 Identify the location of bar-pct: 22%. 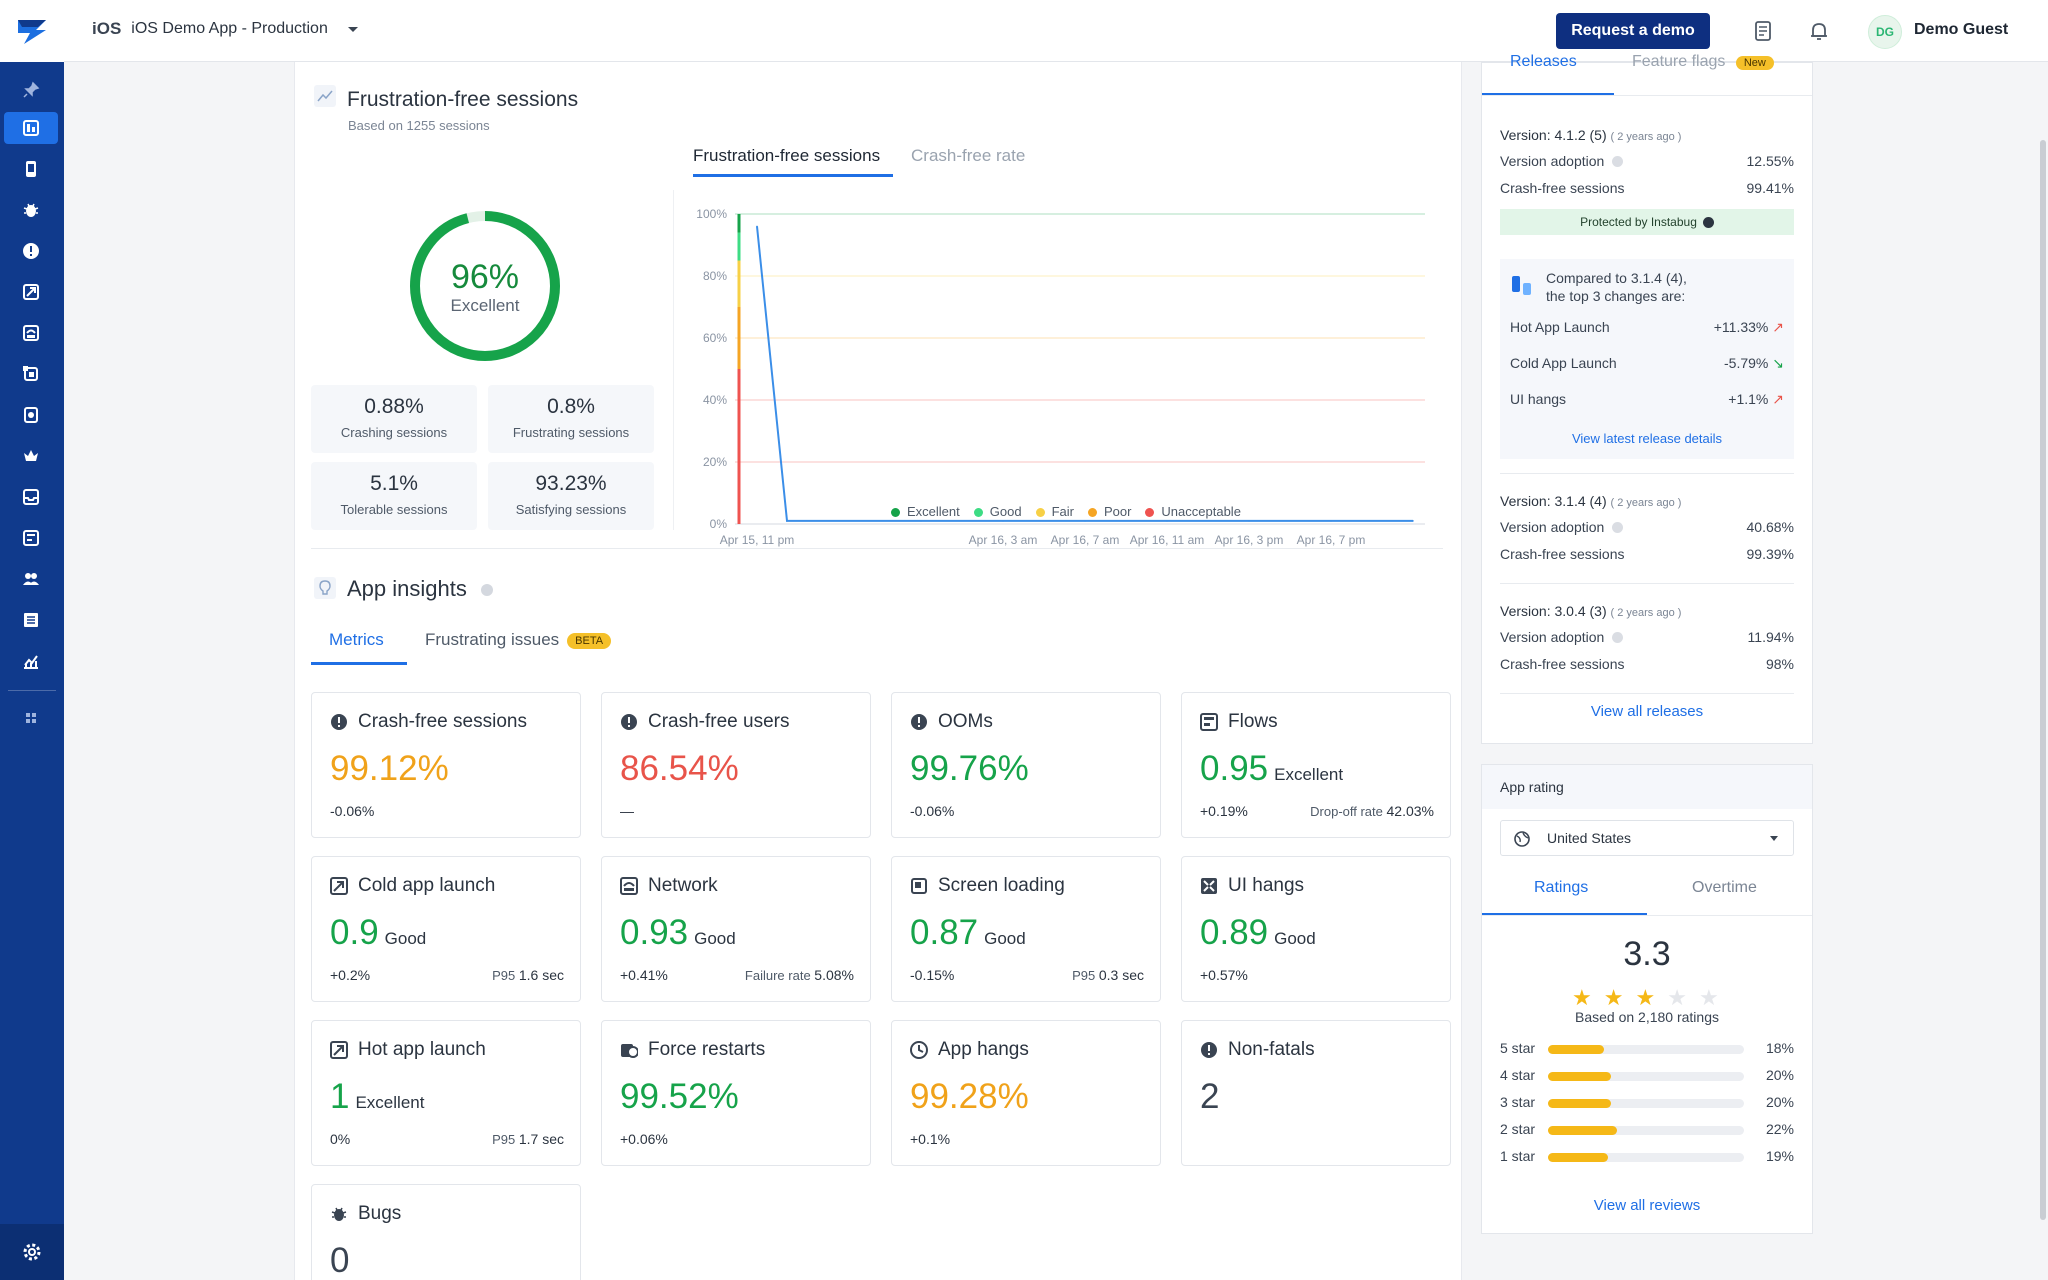
(1779, 1129).